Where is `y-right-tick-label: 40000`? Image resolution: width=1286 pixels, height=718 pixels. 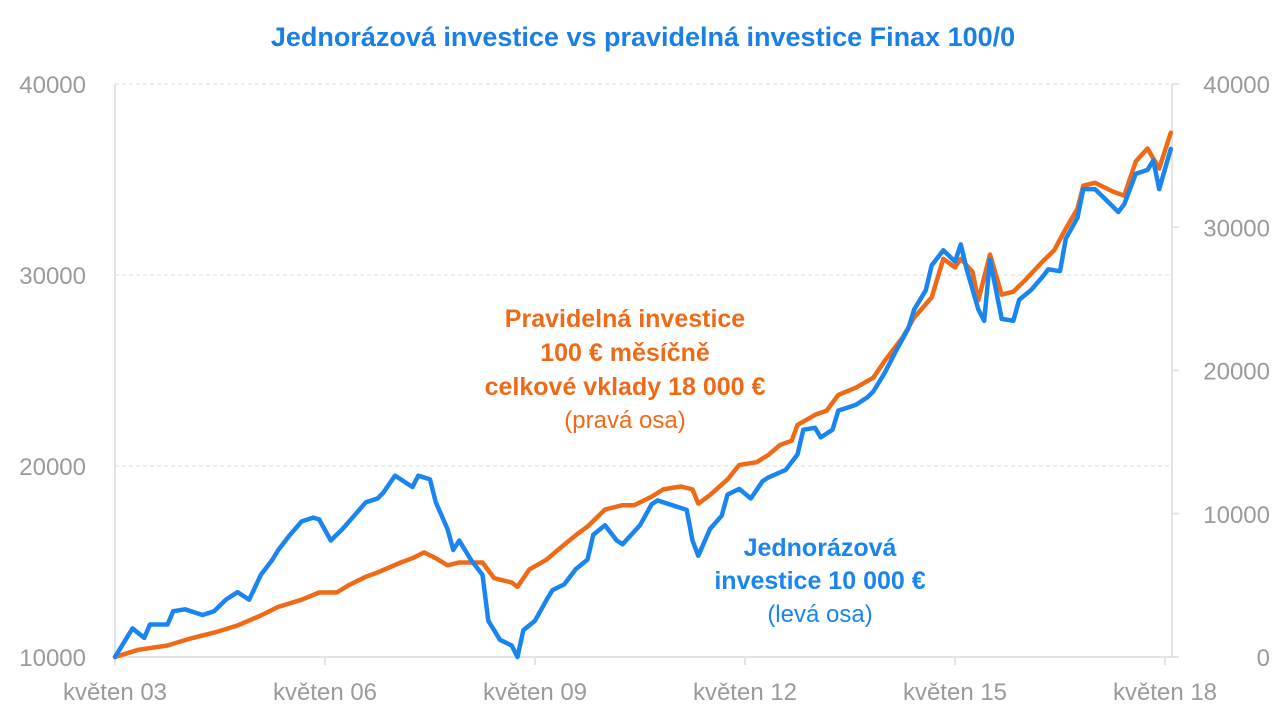 y-right-tick-label: 40000 is located at coordinates (1236, 85).